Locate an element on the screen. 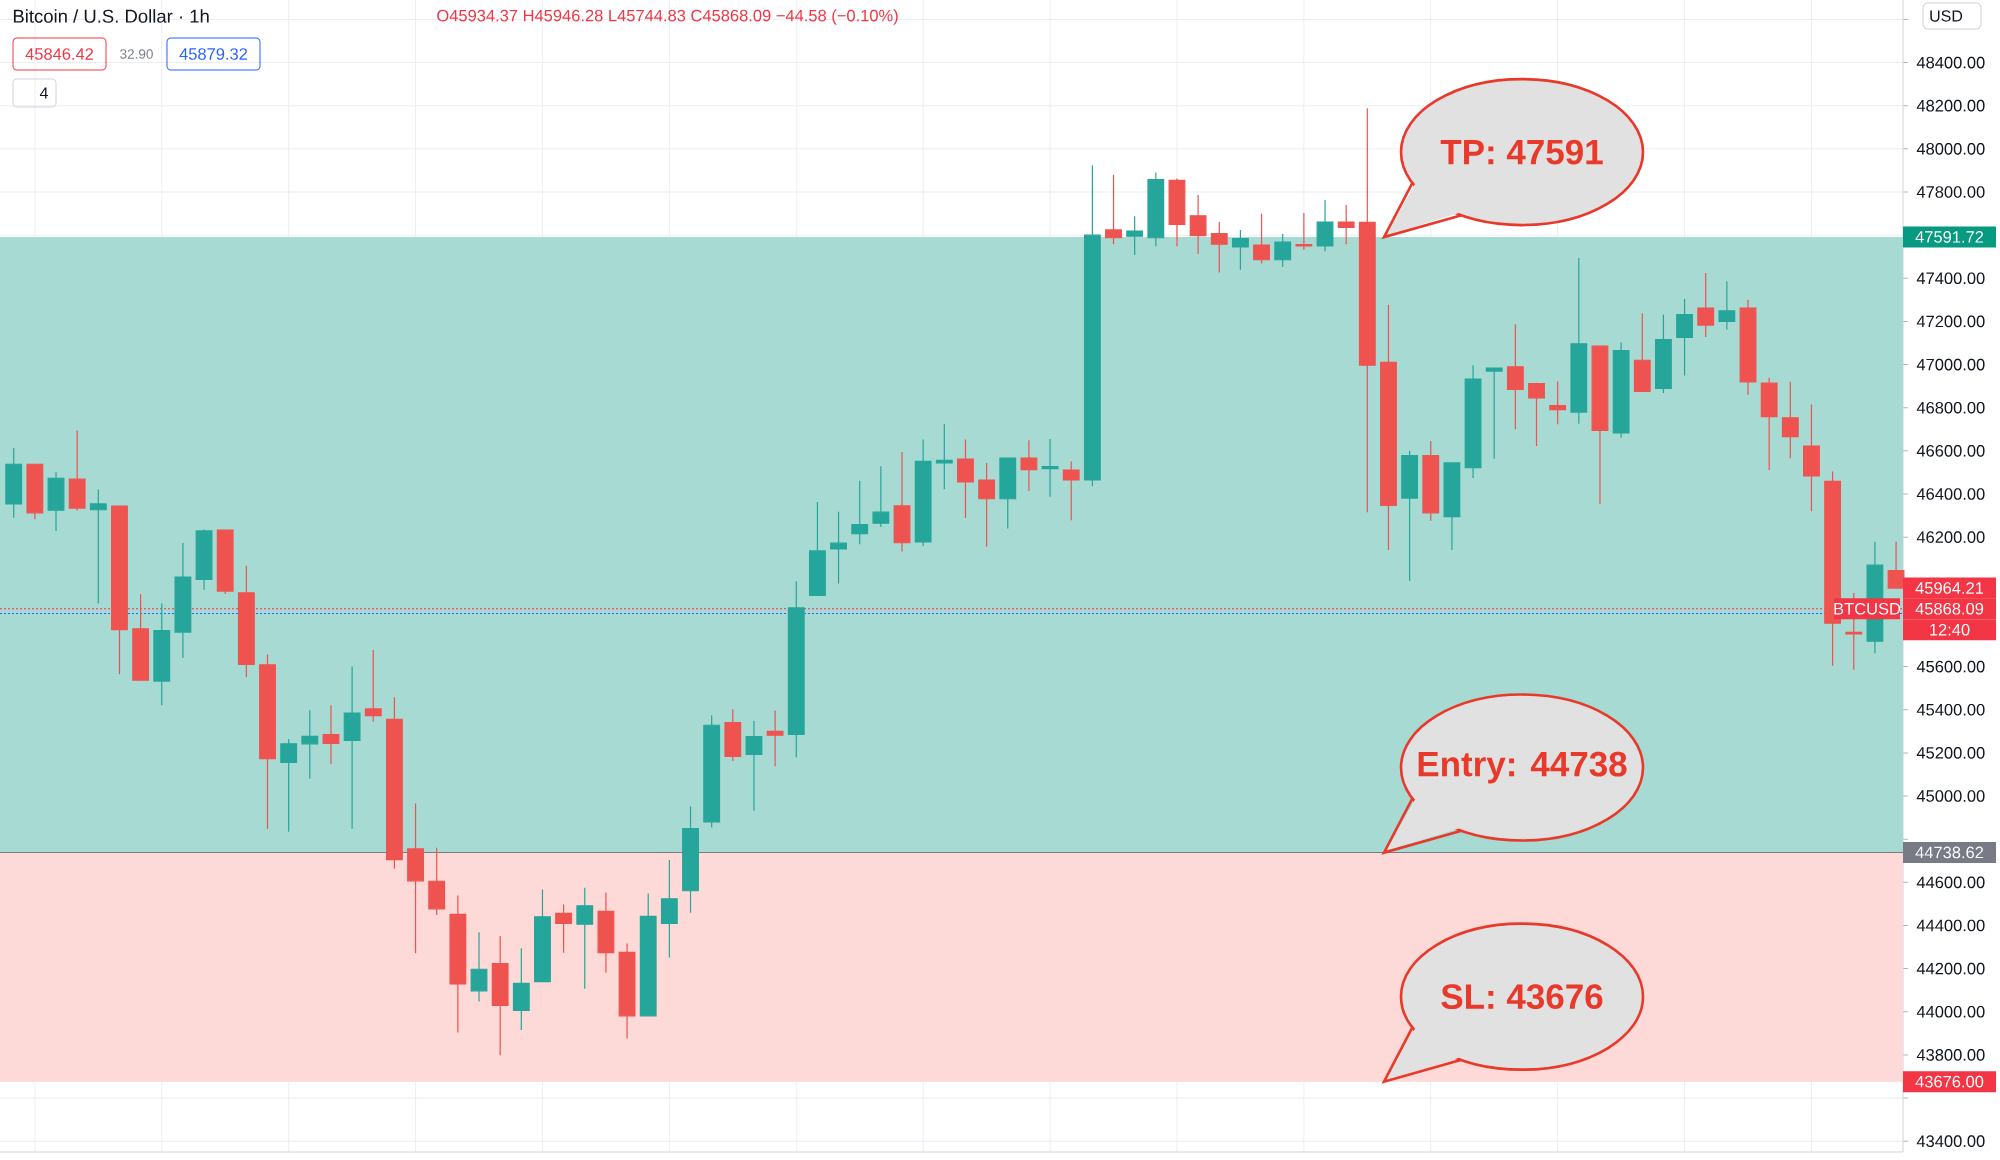 Image resolution: width=2000 pixels, height=1160 pixels. y-tick-label: 47800.00 is located at coordinates (1950, 192).